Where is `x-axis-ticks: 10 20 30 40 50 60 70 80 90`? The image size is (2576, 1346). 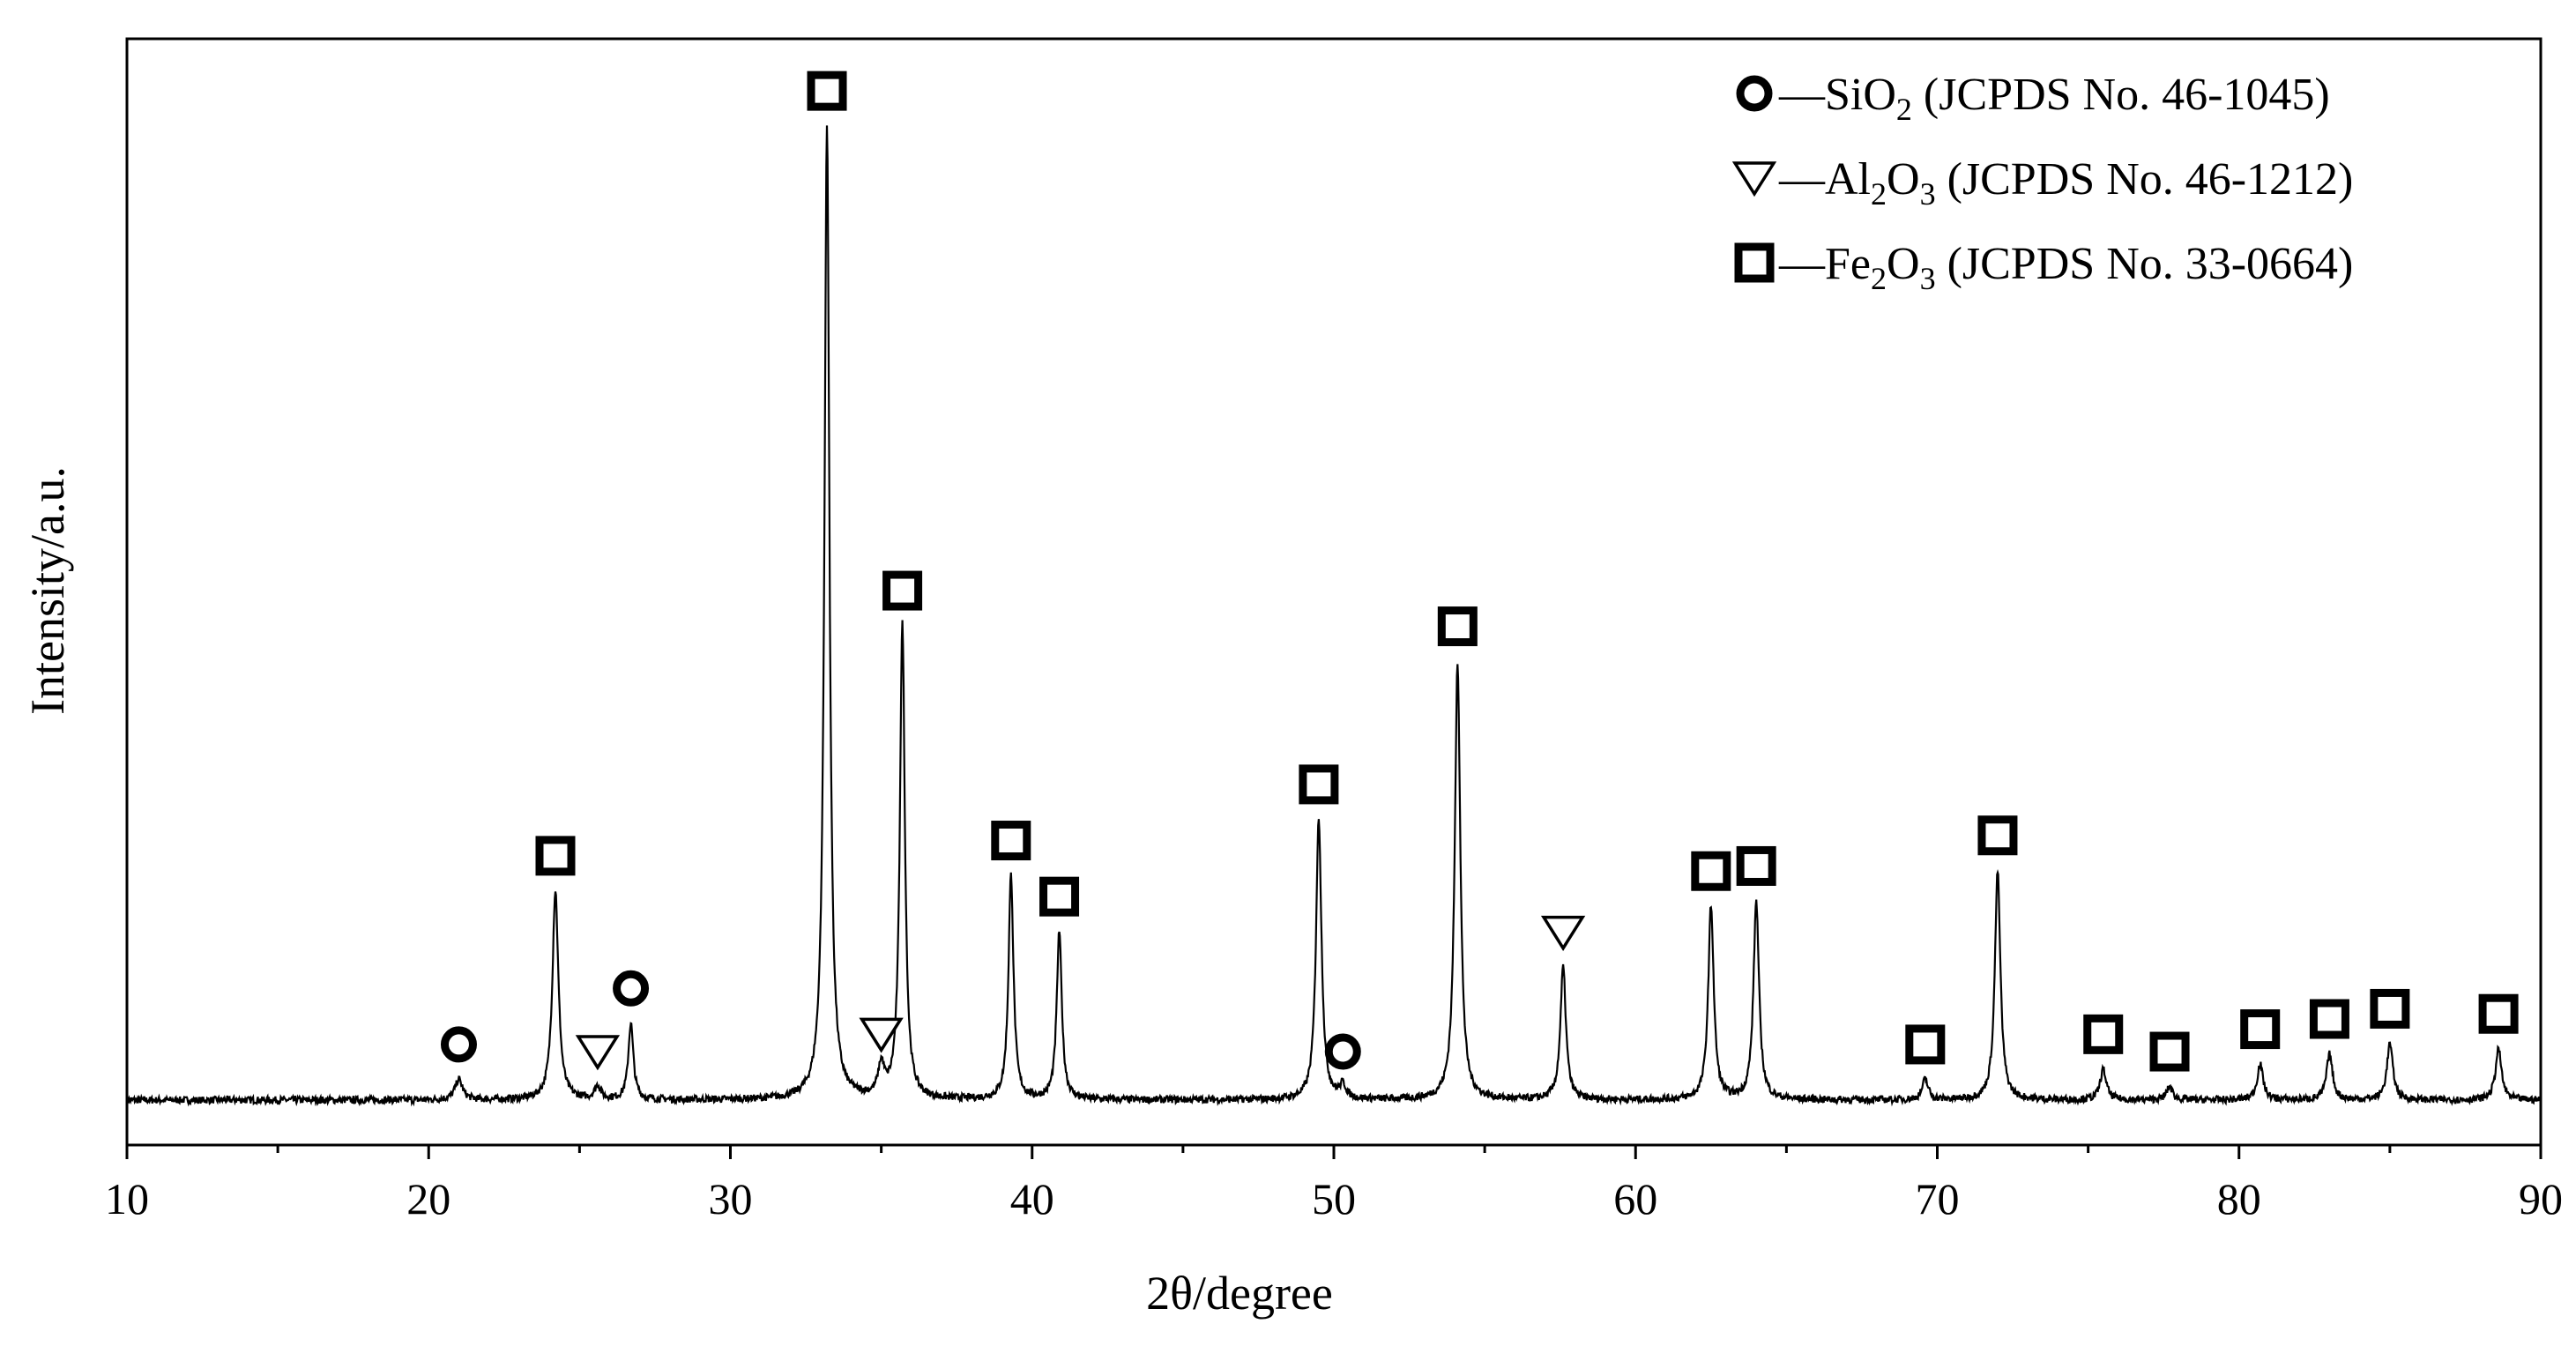 x-axis-ticks: 10 20 30 40 50 60 70 80 90 is located at coordinates (1334, 1184).